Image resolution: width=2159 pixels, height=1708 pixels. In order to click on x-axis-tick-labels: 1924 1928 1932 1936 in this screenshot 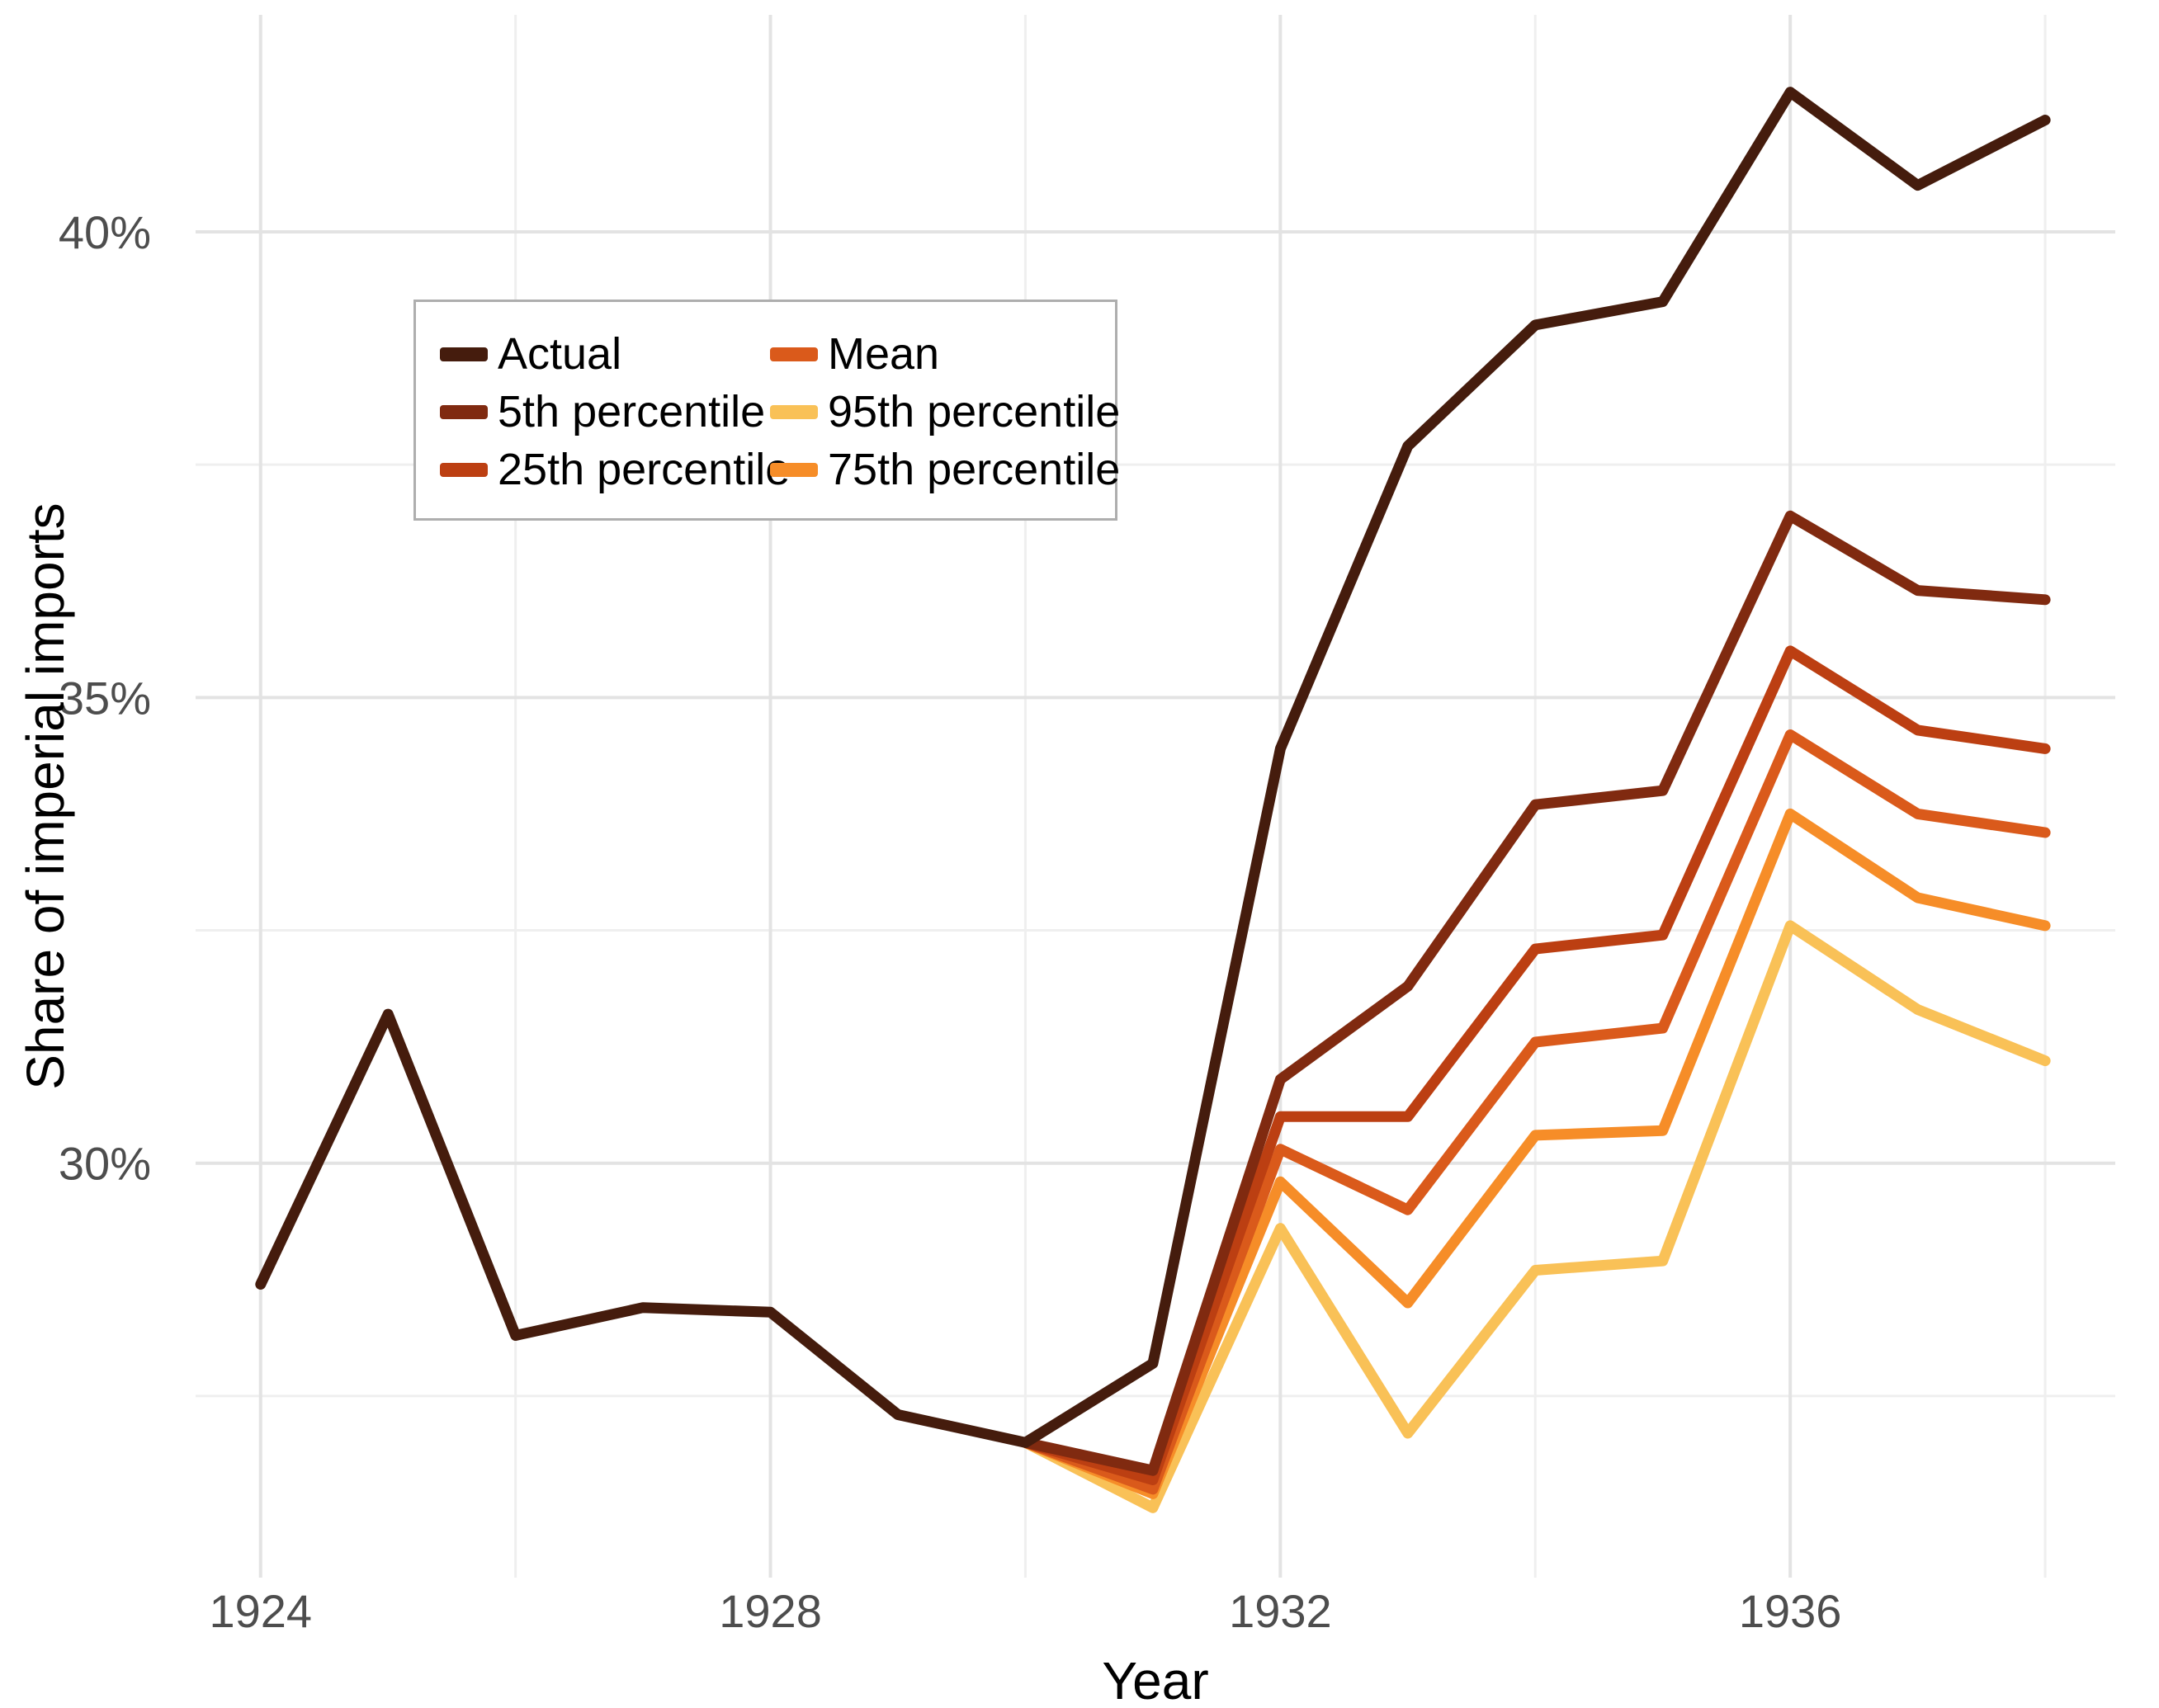, I will do `click(1025, 1611)`.